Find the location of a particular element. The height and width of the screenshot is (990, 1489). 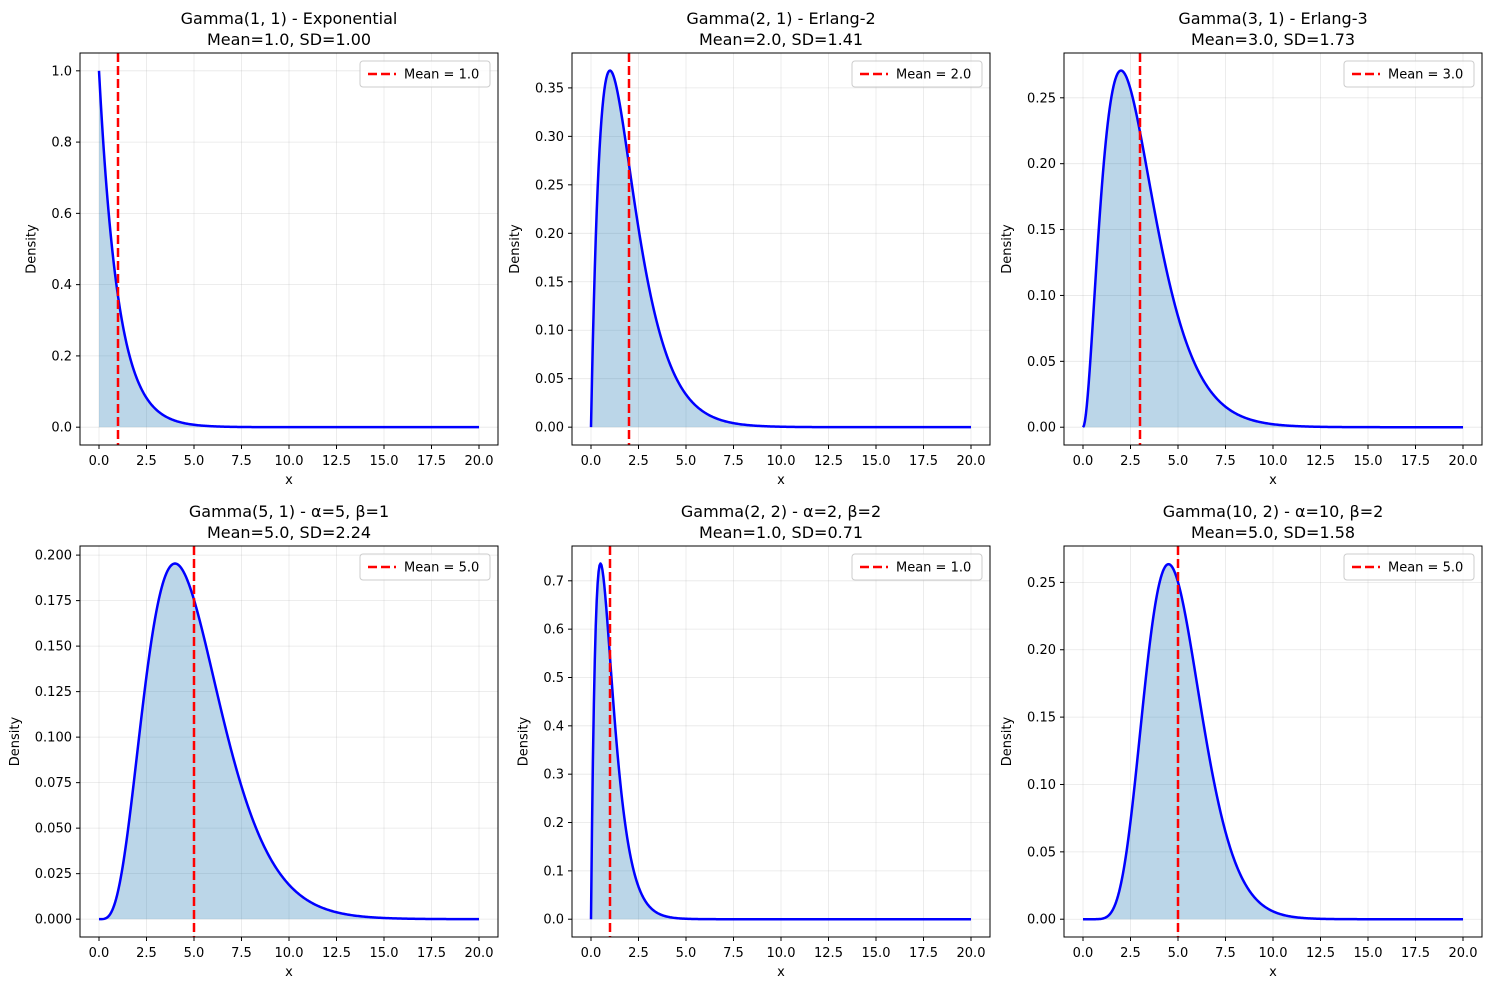

y-tick-label: 0.30 is located at coordinates (549, 137).